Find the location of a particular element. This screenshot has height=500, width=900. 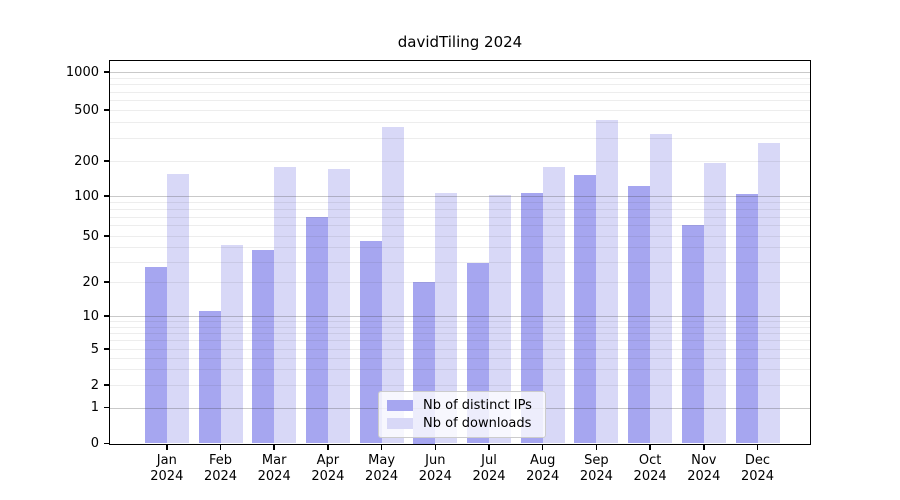

y-axis-tick-label: 20 is located at coordinates (90, 282).